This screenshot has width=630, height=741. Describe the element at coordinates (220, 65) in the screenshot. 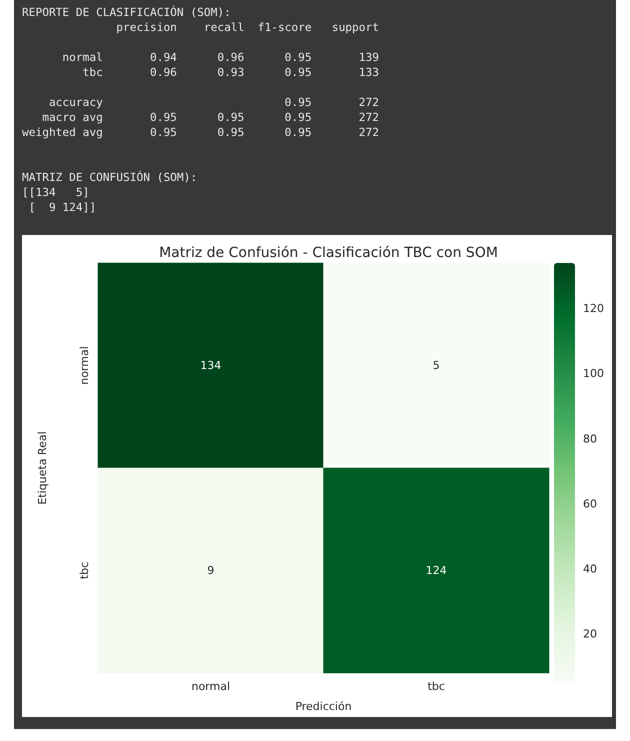

I see `text: normal 0.94 0.96 0.95 139 tbc 0.96 0.93 0.95 133` at that location.